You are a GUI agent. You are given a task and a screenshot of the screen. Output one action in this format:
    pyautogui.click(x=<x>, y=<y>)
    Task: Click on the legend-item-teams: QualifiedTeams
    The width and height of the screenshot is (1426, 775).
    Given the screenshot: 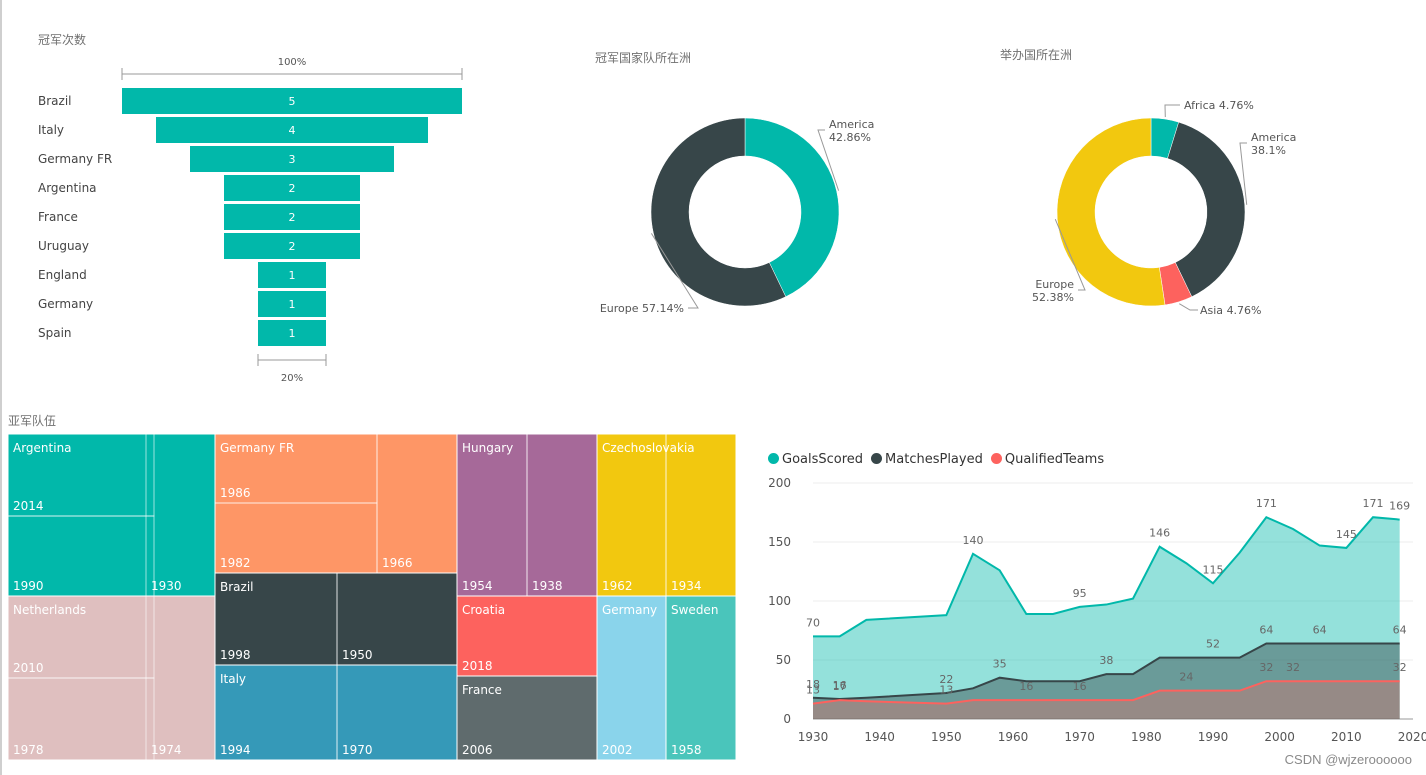 What is the action you would take?
    pyautogui.click(x=1047, y=459)
    